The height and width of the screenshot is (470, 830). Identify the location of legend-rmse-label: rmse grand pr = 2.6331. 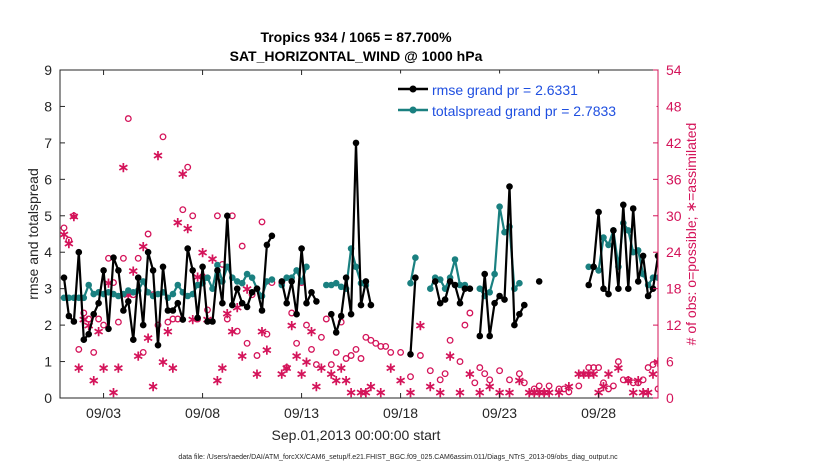
(505, 90).